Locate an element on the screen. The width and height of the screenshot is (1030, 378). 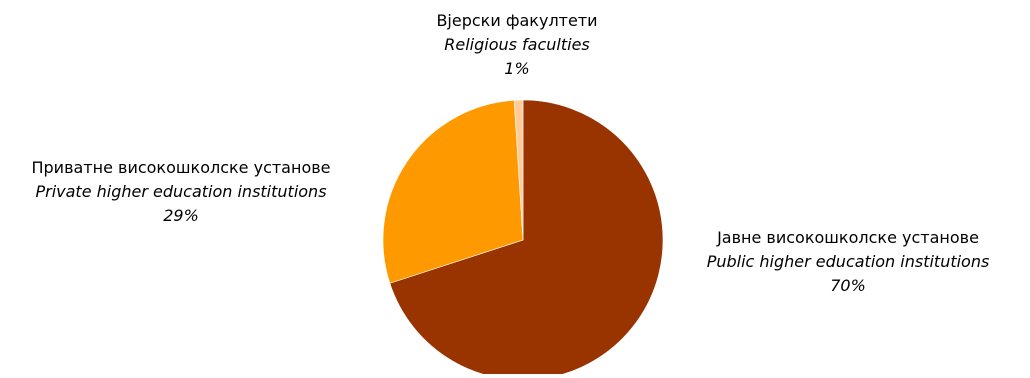
slice-label-private-percent: 29% is located at coordinates (181, 215).